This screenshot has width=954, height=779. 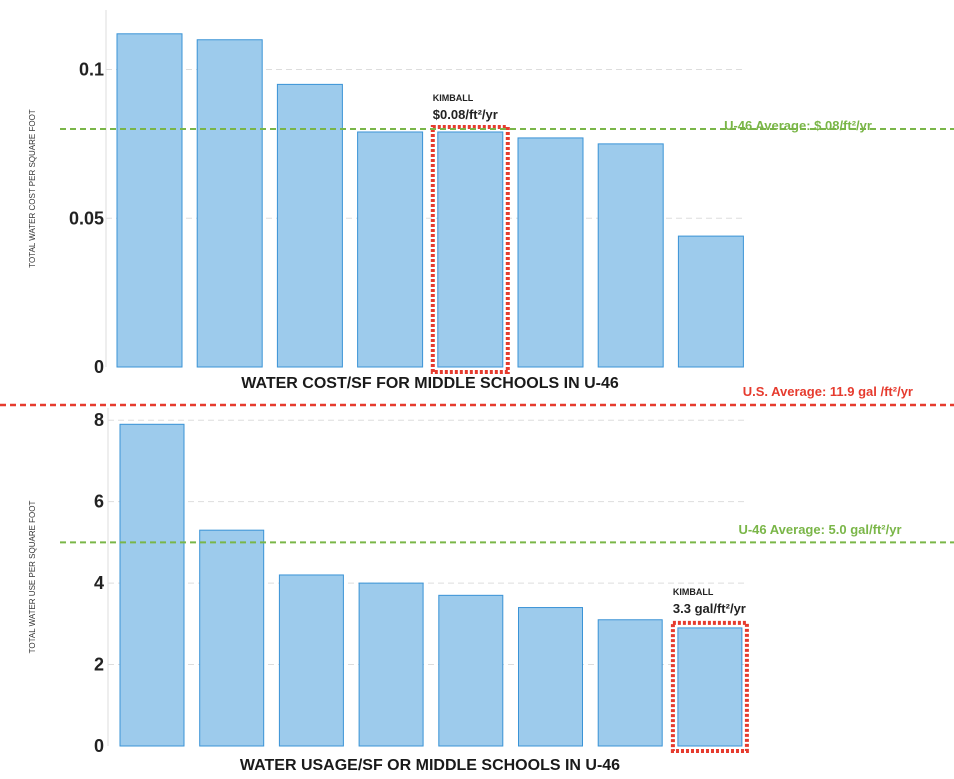 I want to click on y-axis-label: TOTAL WATER COST PER SQUARE FOOT, so click(x=32, y=188).